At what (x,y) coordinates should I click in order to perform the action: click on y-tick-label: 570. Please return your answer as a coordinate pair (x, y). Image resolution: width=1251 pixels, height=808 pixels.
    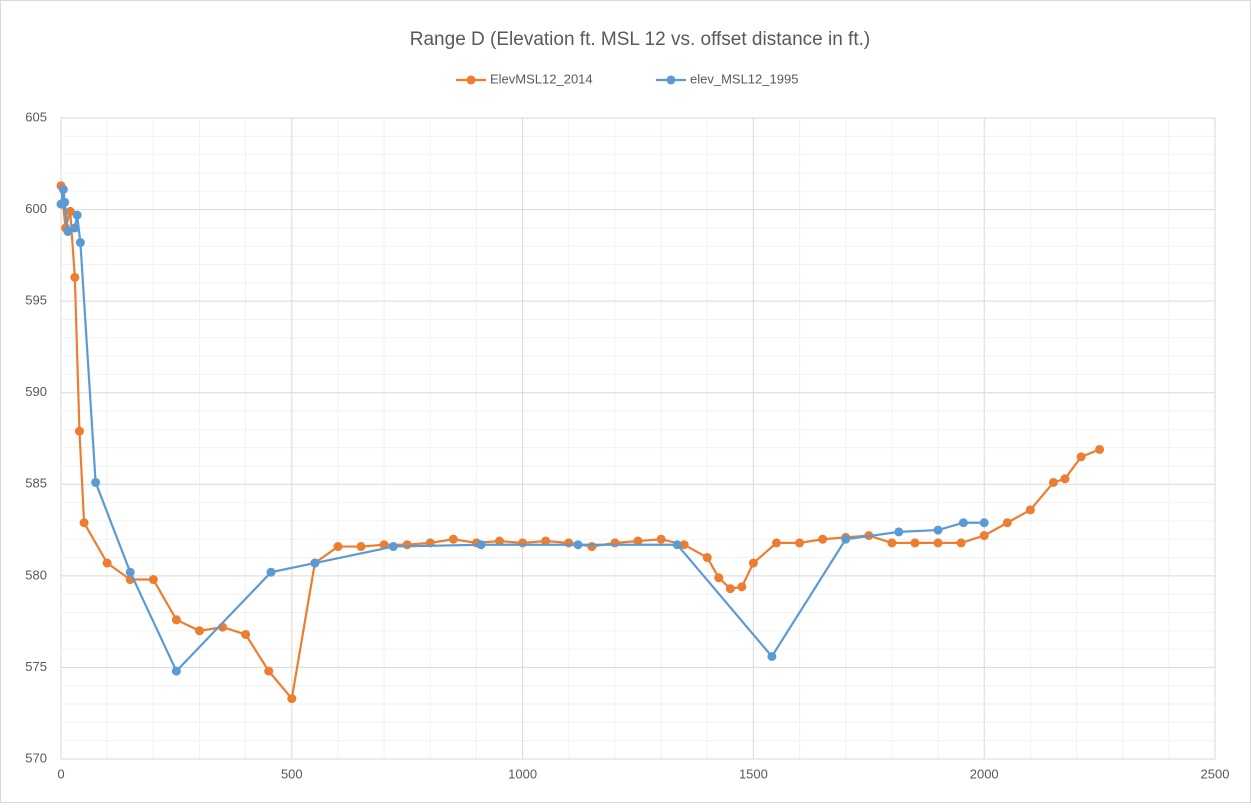
    Looking at the image, I should click on (36, 757).